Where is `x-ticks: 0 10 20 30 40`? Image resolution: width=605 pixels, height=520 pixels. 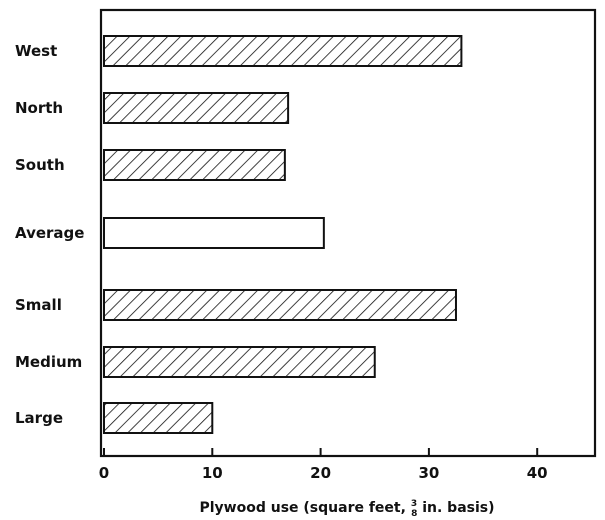
x-ticks: 0 10 20 30 40 is located at coordinates (323, 465).